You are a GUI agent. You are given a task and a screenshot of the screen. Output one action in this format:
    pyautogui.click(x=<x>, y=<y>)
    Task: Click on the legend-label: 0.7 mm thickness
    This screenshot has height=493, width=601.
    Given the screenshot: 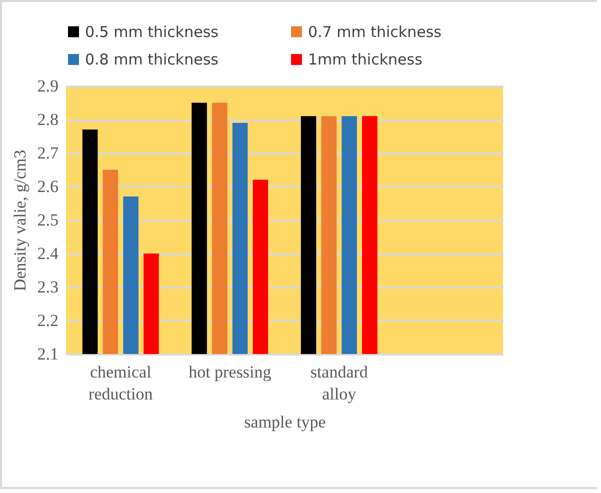 What is the action you would take?
    pyautogui.click(x=375, y=31)
    